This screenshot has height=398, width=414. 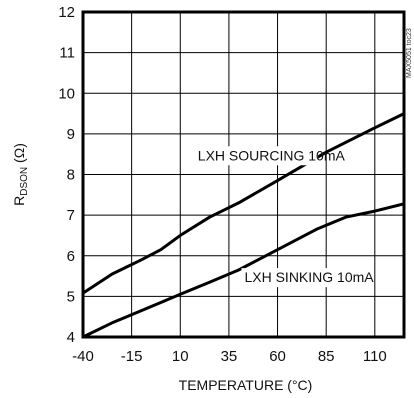 What do you see at coordinates (409, 53) in the screenshot?
I see `figure-code: MAX5051 toc23` at bounding box center [409, 53].